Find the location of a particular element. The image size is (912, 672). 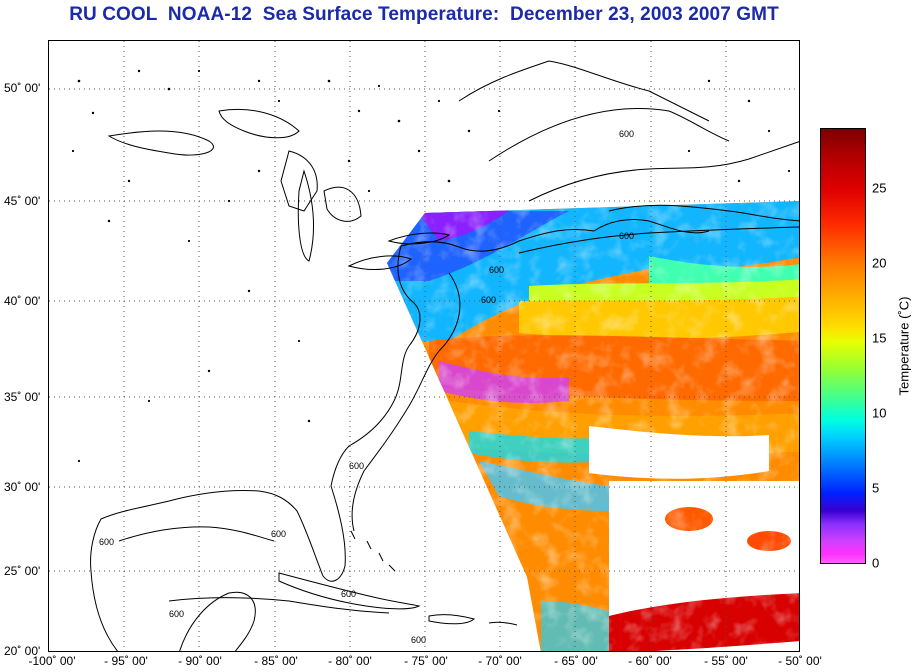

lon-tick-label: -100˚ 00' is located at coordinates (52, 661).